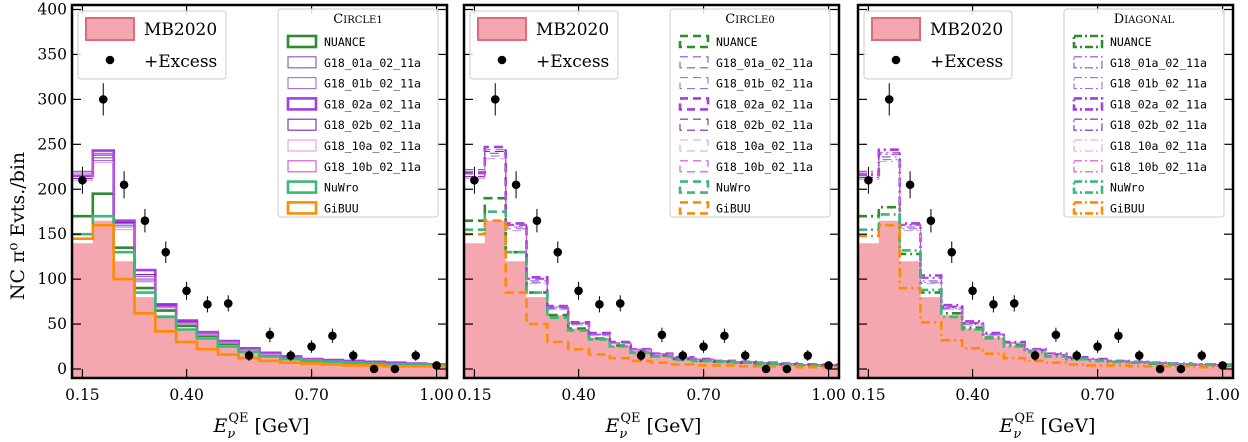  I want to click on legend-title-initial: C, so click(338, 19).